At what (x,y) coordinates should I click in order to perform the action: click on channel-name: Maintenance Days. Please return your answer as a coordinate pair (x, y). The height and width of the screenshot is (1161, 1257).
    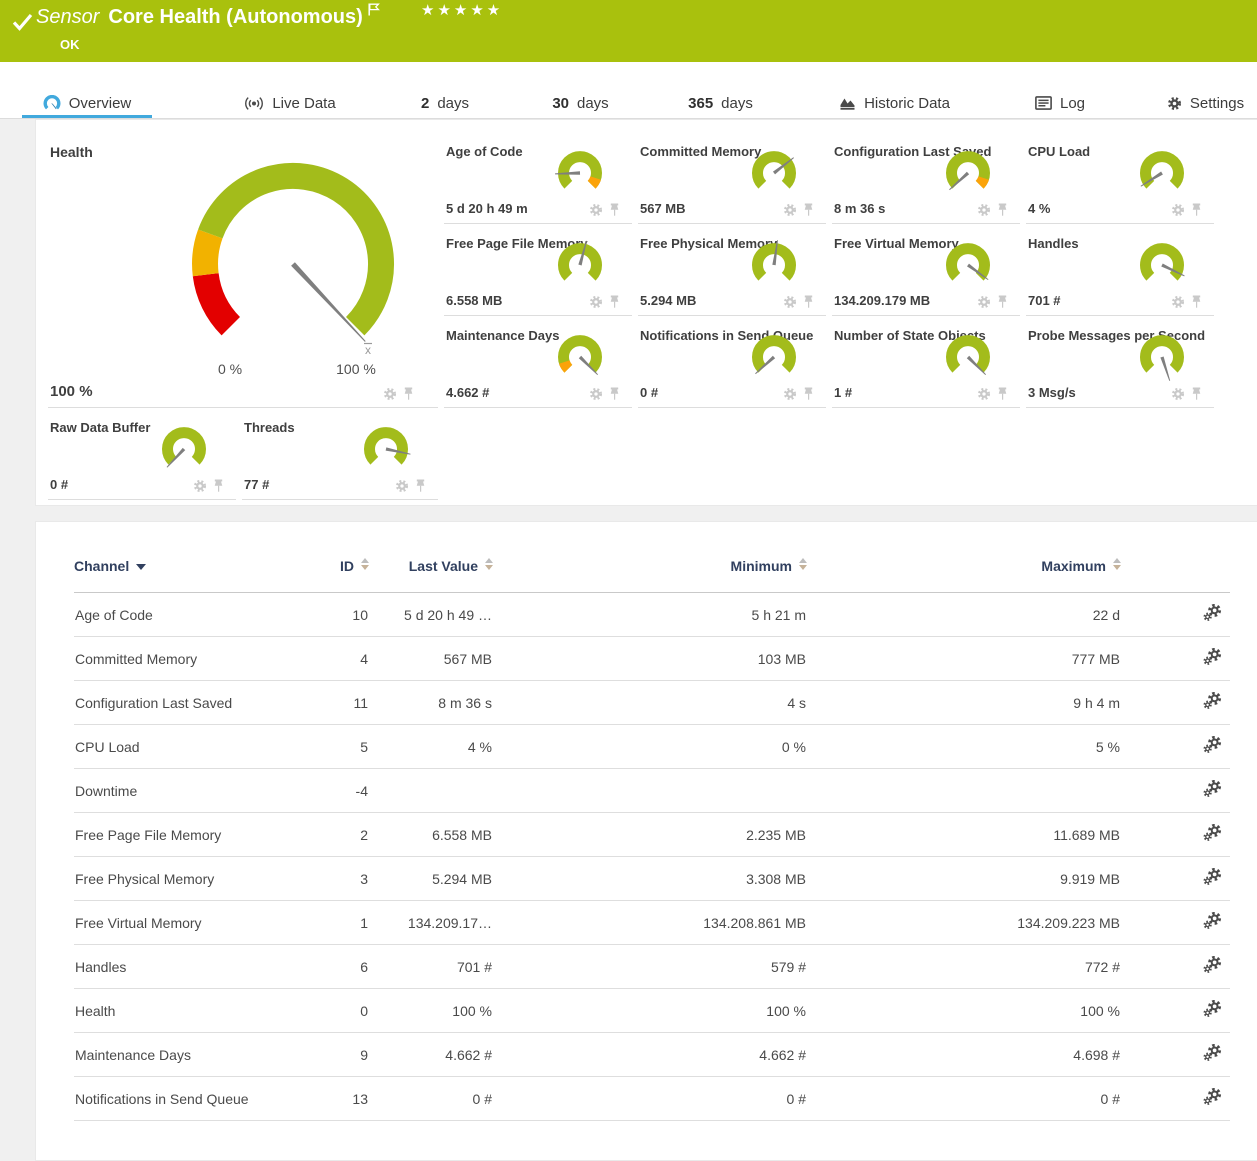
    Looking at the image, I should click on (189, 1054).